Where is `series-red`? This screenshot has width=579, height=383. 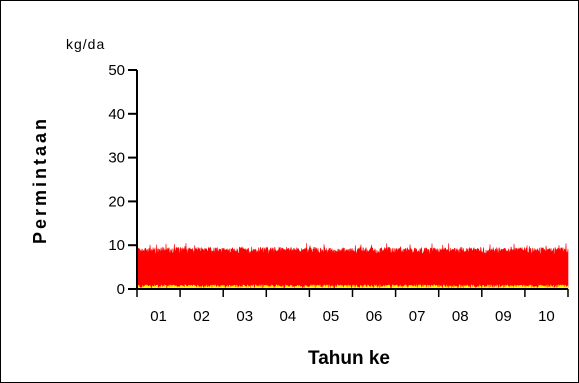 series-red is located at coordinates (352, 267).